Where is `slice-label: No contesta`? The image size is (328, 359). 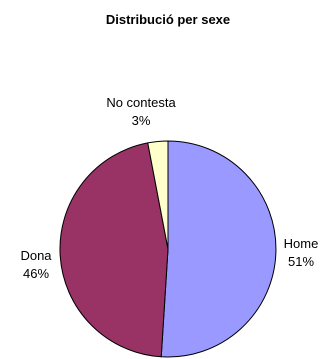 slice-label: No contesta is located at coordinates (141, 102).